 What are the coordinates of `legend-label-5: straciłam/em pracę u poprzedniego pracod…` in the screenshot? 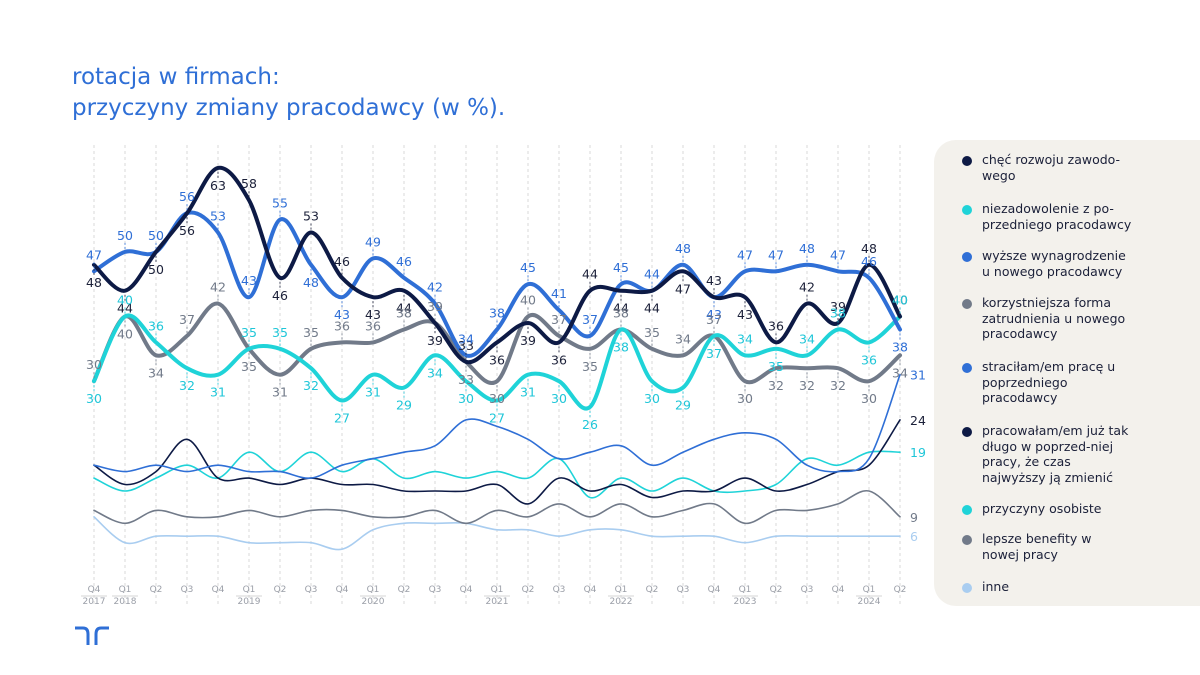 It's located at (1049, 382).